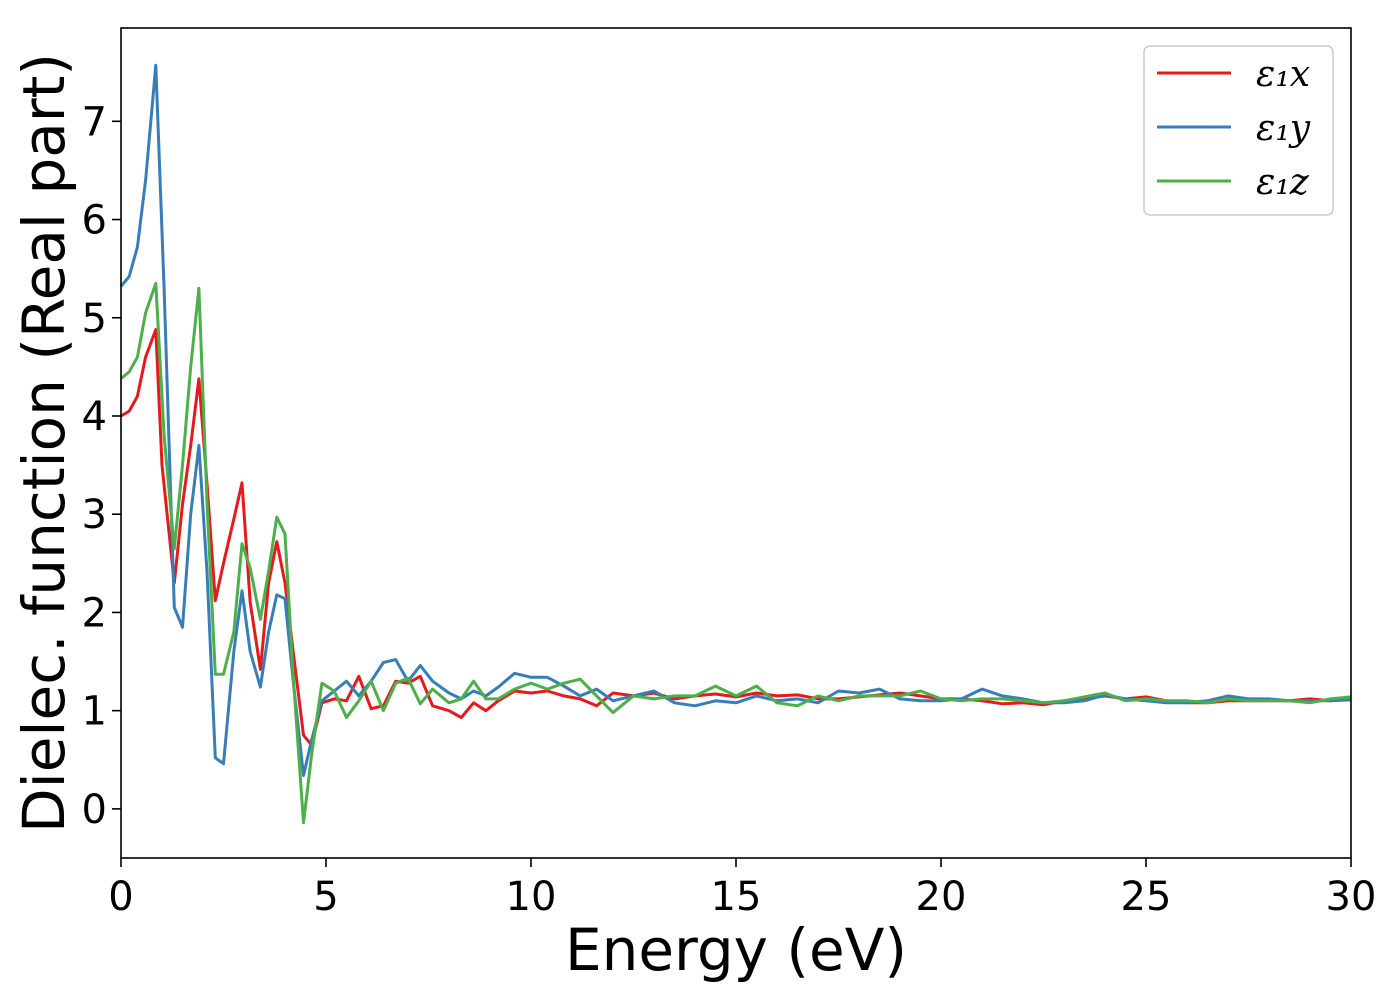  I want to click on x-tick-label: 25, so click(1146, 897).